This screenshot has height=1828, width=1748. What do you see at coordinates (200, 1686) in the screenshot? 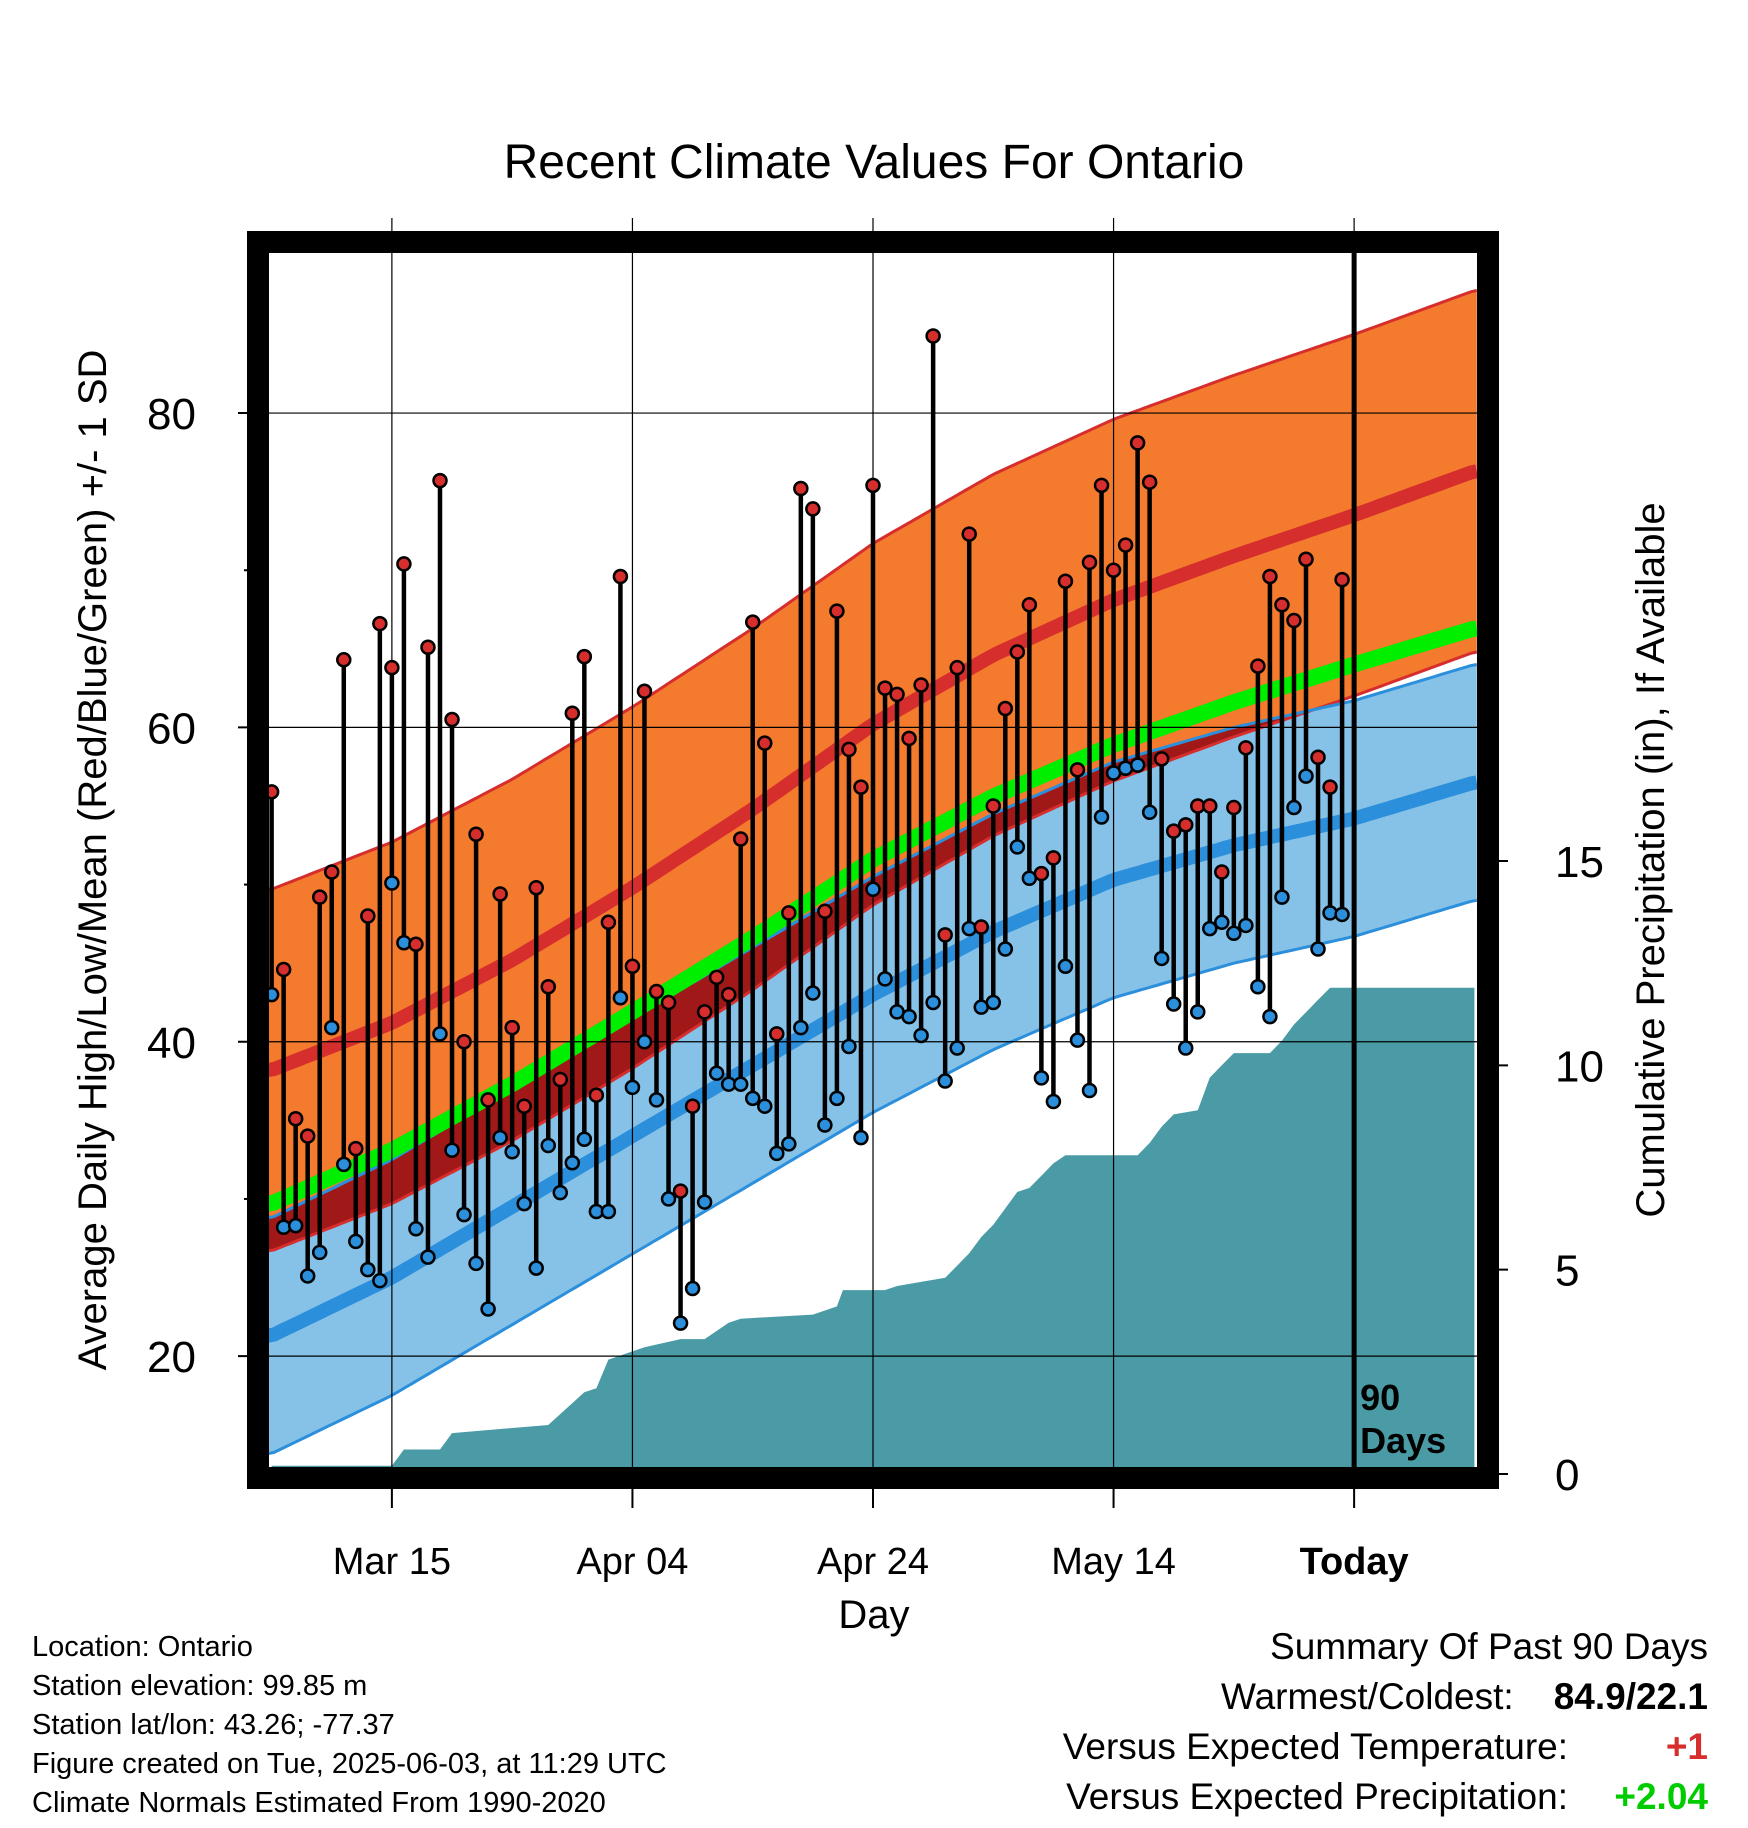
I see `elevation-text: Station elevation: 99.85 m` at bounding box center [200, 1686].